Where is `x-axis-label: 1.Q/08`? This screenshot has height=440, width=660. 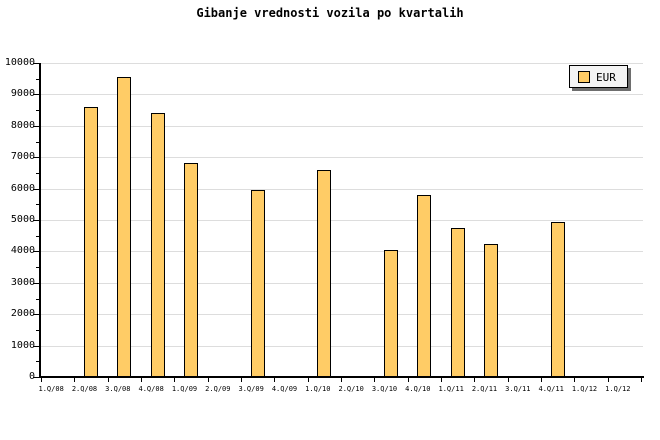
x-axis-label: 1.Q/08 is located at coordinates (51, 389).